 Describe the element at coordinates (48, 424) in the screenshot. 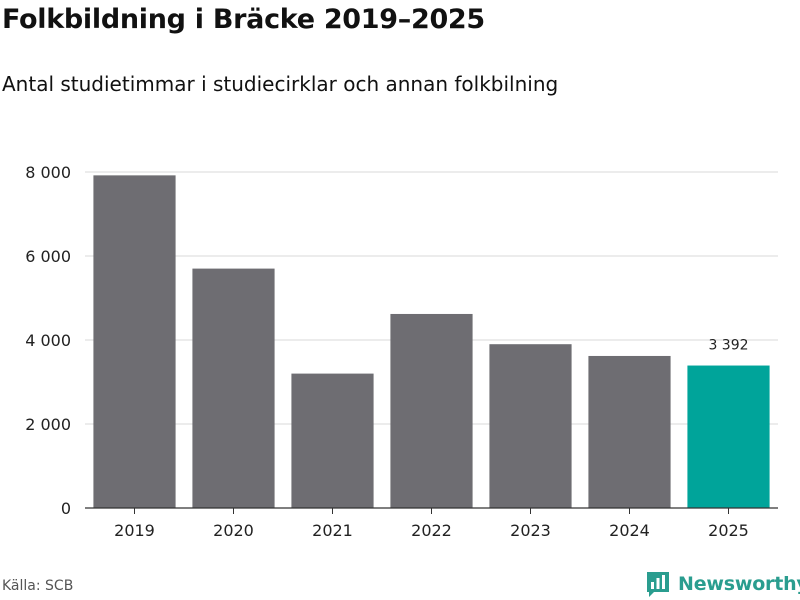

I see `y-tick-label: 2 000` at that location.